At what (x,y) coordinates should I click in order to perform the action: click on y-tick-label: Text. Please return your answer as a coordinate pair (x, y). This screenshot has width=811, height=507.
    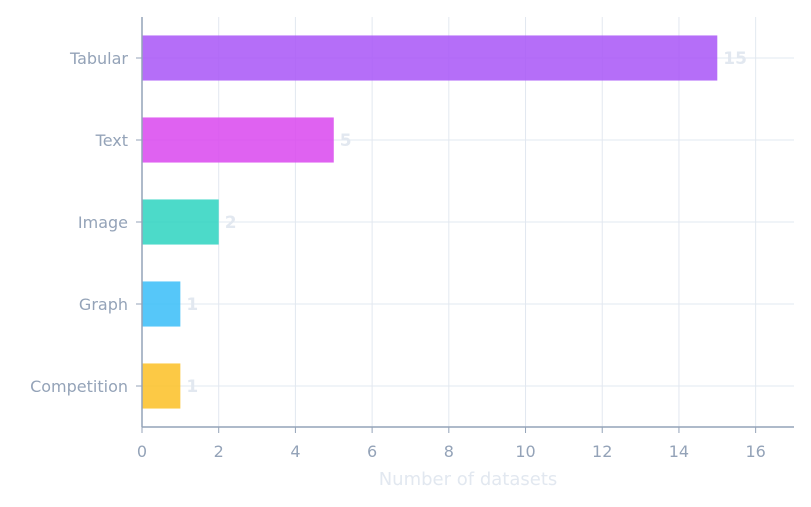
    Looking at the image, I should click on (111, 140).